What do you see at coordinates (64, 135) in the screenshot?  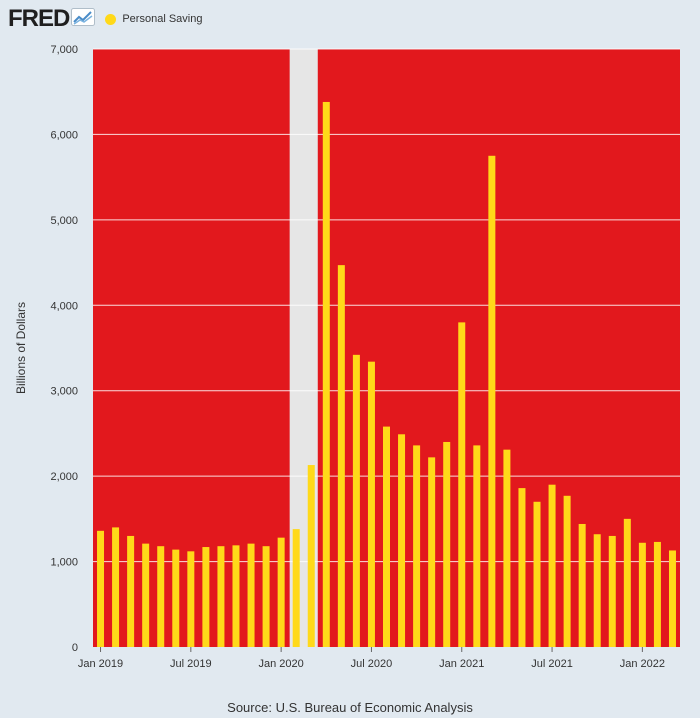 I see `y-tick-label: 6,000` at bounding box center [64, 135].